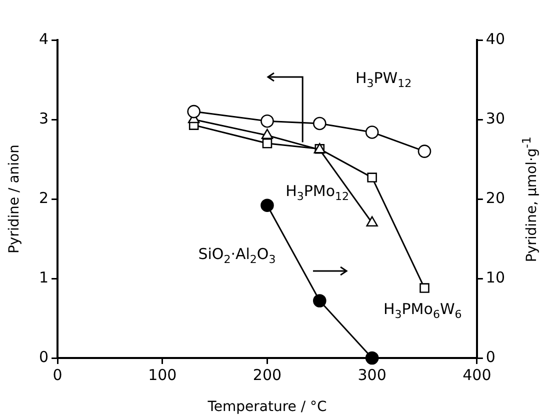 The image size is (544, 418). What do you see at coordinates (43, 277) in the screenshot?
I see `y-tick-label: 1` at bounding box center [43, 277].